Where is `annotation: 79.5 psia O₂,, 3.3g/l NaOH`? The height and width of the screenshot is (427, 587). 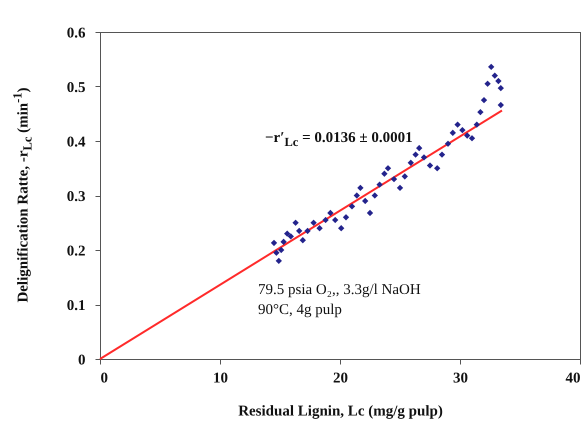
annotation: 79.5 psia O₂,, 3.3g/l NaOH is located at coordinates (339, 290).